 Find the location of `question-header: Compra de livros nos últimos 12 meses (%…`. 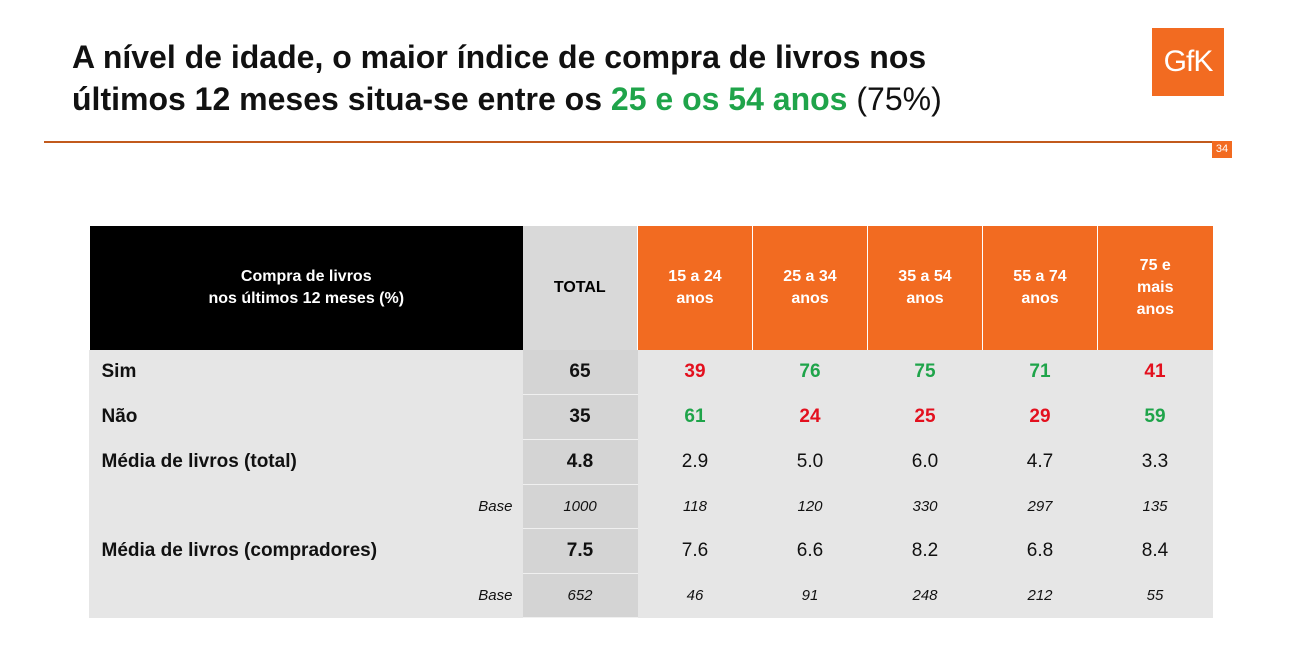

question-header: Compra de livros nos últimos 12 meses (%… is located at coordinates (306, 288).